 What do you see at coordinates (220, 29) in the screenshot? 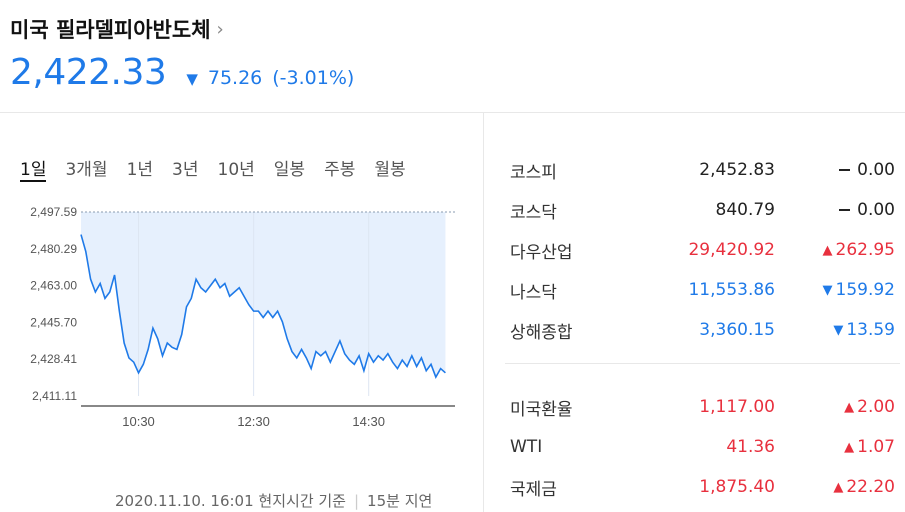
I see `chevron-right-icon: ›` at bounding box center [220, 29].